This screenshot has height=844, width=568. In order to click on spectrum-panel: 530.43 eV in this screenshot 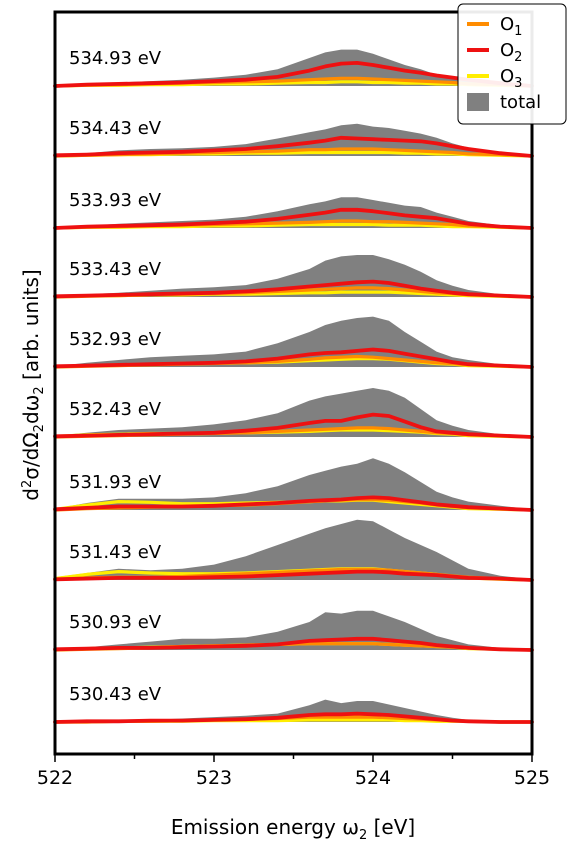, I will do `click(293, 704)`.